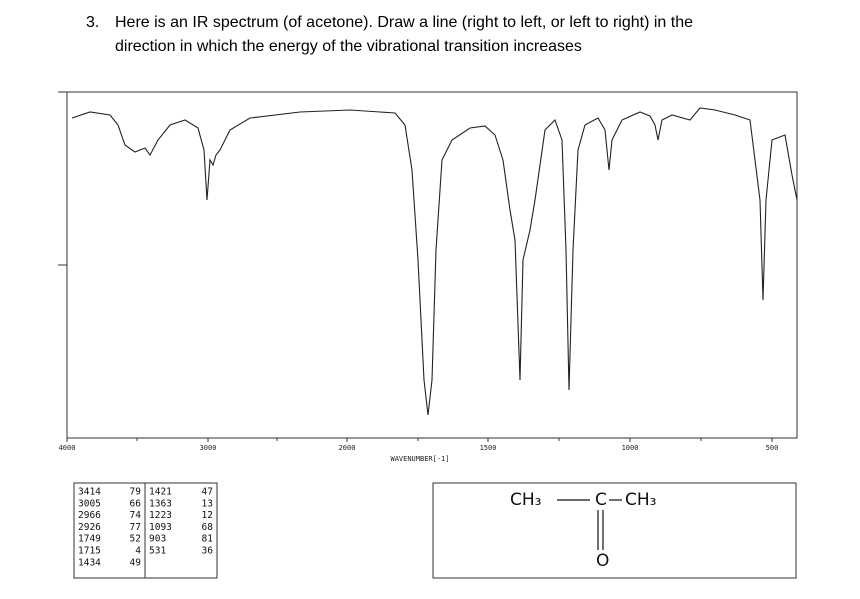  What do you see at coordinates (89, 527) in the screenshot?
I see `peak-cell: 2926` at bounding box center [89, 527].